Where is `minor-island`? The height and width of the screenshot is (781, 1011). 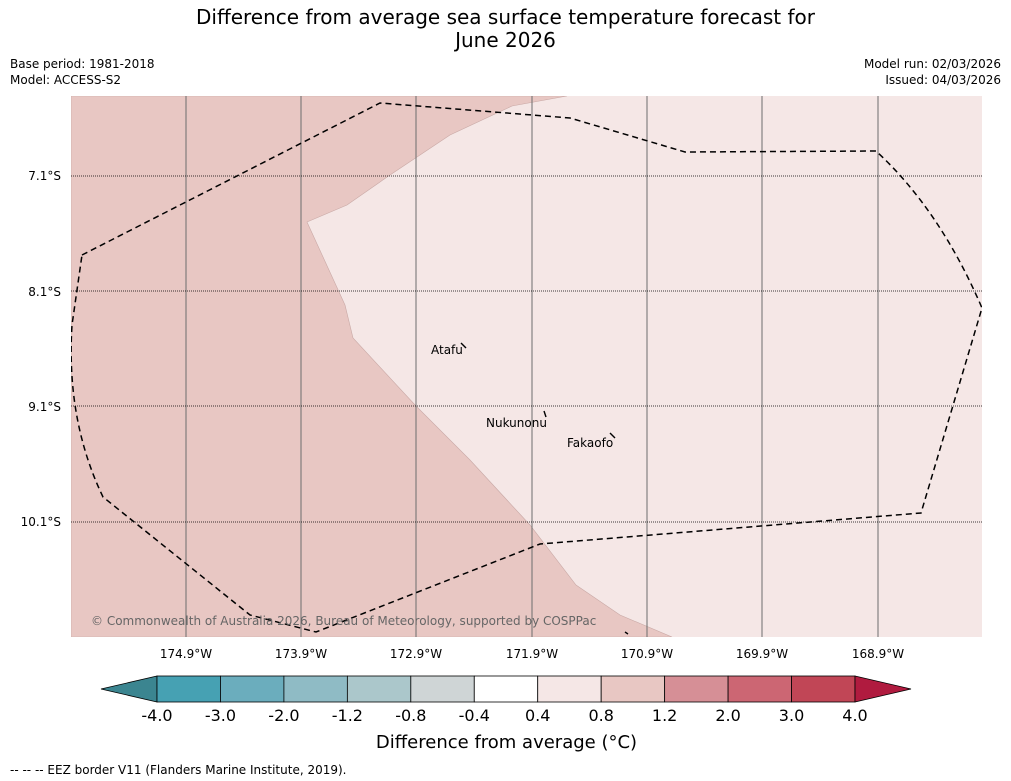
minor-island is located at coordinates (626, 633).